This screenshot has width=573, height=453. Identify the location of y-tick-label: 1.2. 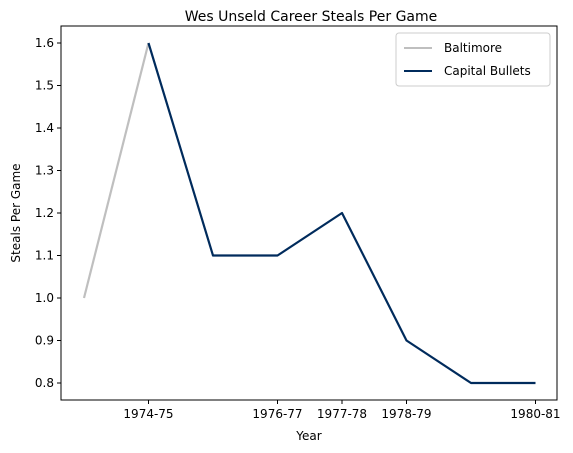
(44, 213).